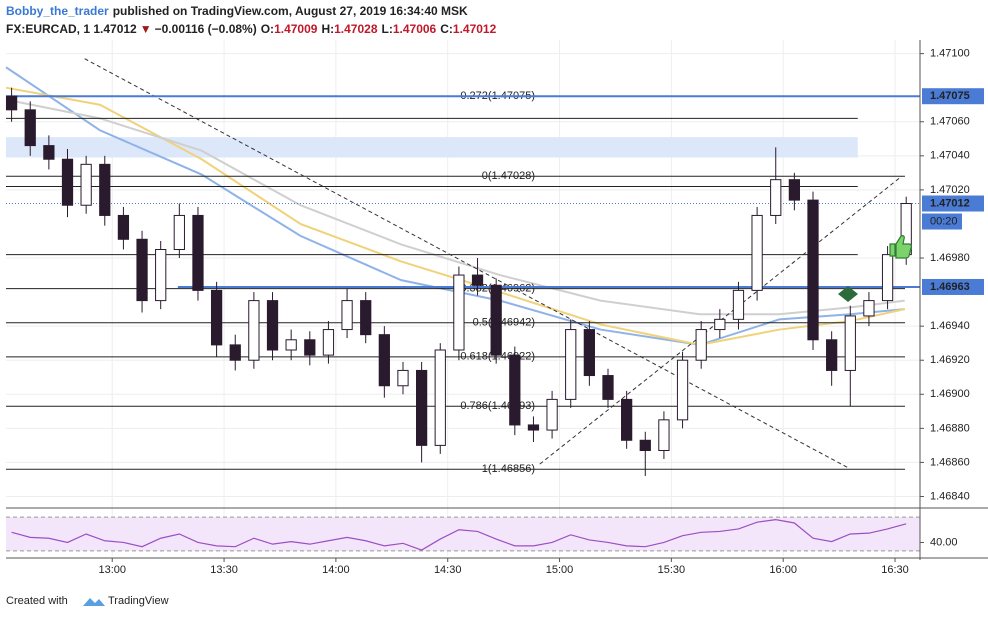 The width and height of the screenshot is (988, 618). I want to click on countdown: 00:20, so click(944, 221).